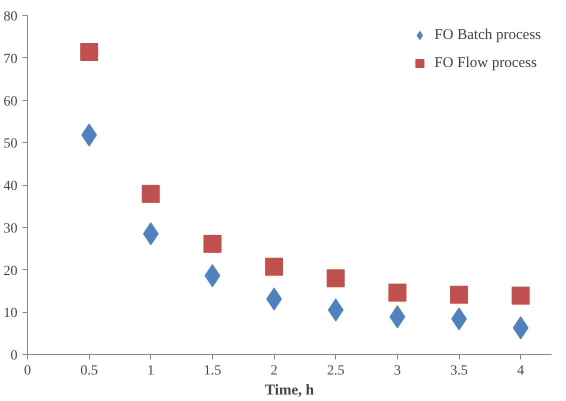 Image resolution: width=566 pixels, height=401 pixels. Describe the element at coordinates (11, 314) in the screenshot. I see `y-tick-label: 10` at that location.